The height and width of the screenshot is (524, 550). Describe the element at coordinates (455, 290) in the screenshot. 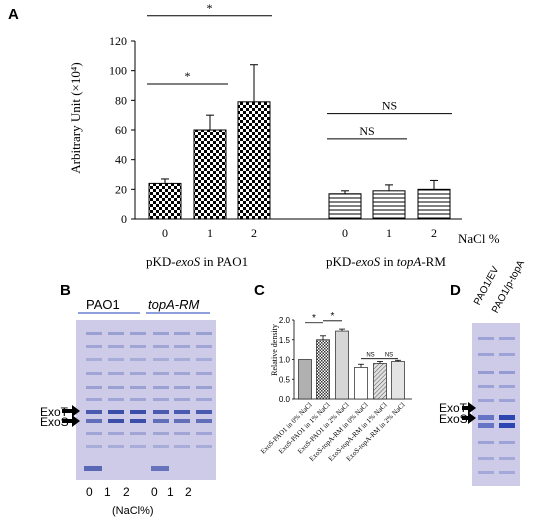

I see `panel-letter-d: D` at that location.